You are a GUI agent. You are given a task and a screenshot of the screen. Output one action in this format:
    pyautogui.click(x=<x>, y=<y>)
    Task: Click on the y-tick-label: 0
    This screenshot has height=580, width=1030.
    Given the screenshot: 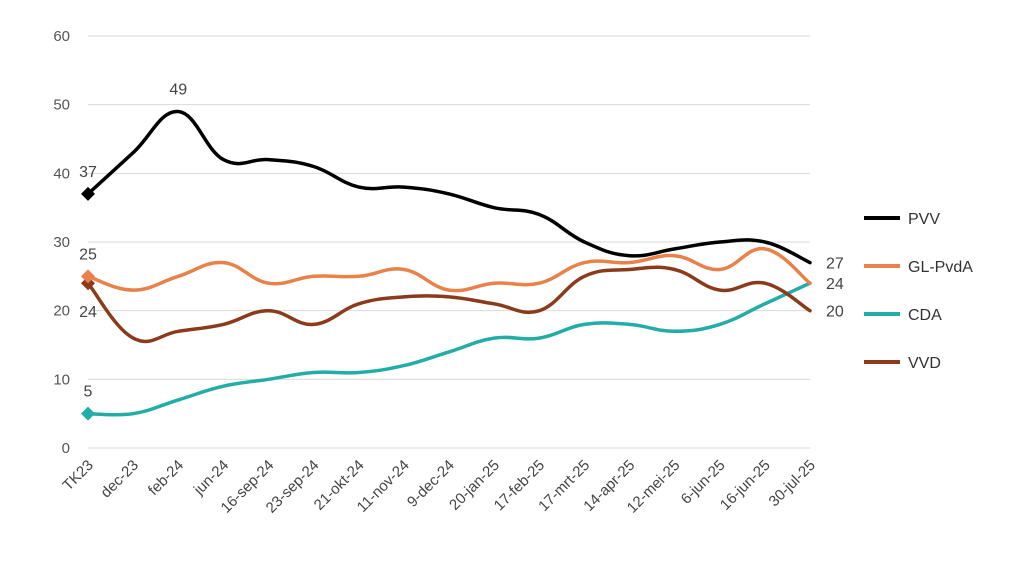 What is the action you would take?
    pyautogui.click(x=66, y=448)
    